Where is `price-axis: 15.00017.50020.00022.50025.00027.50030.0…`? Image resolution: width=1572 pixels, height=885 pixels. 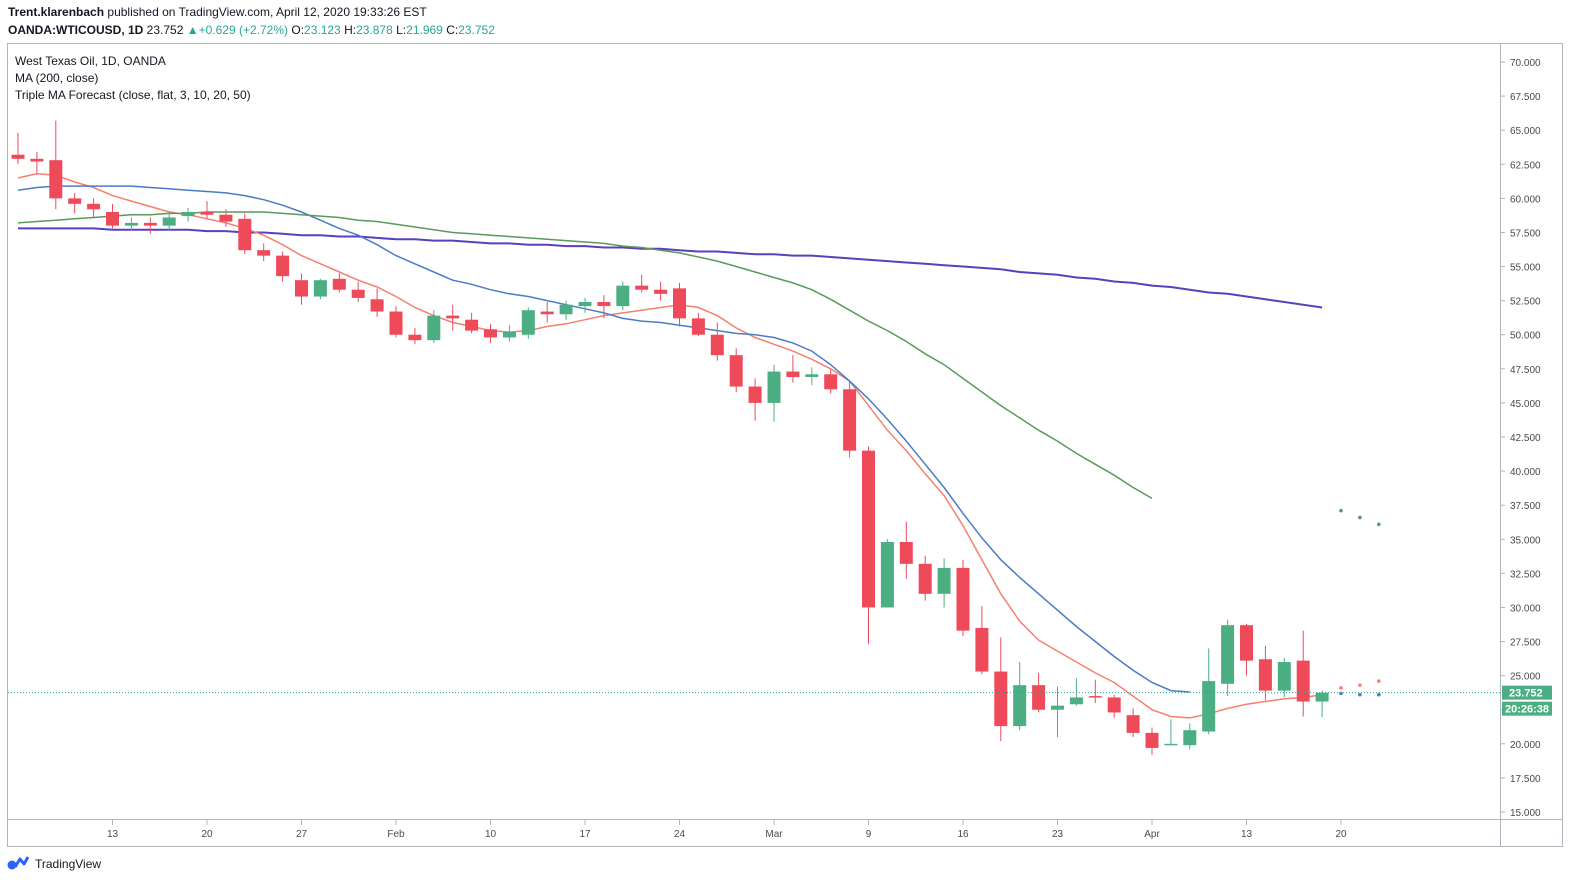
price-axis: 15.00017.50020.00022.50025.00027.50030.0… is located at coordinates (1520, 438).